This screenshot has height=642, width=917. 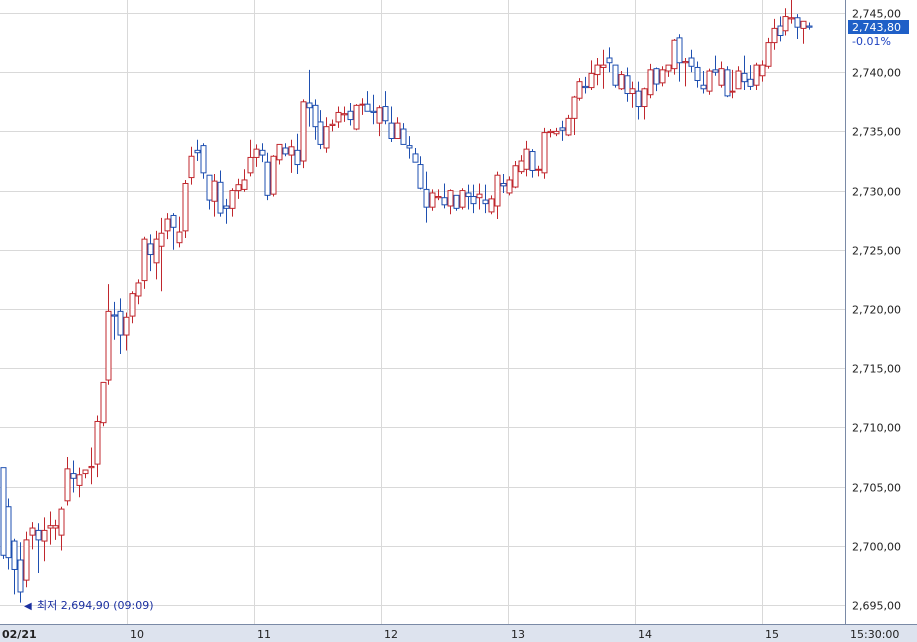 What do you see at coordinates (391, 634) in the screenshot?
I see `x-tick-label: 12` at bounding box center [391, 634].